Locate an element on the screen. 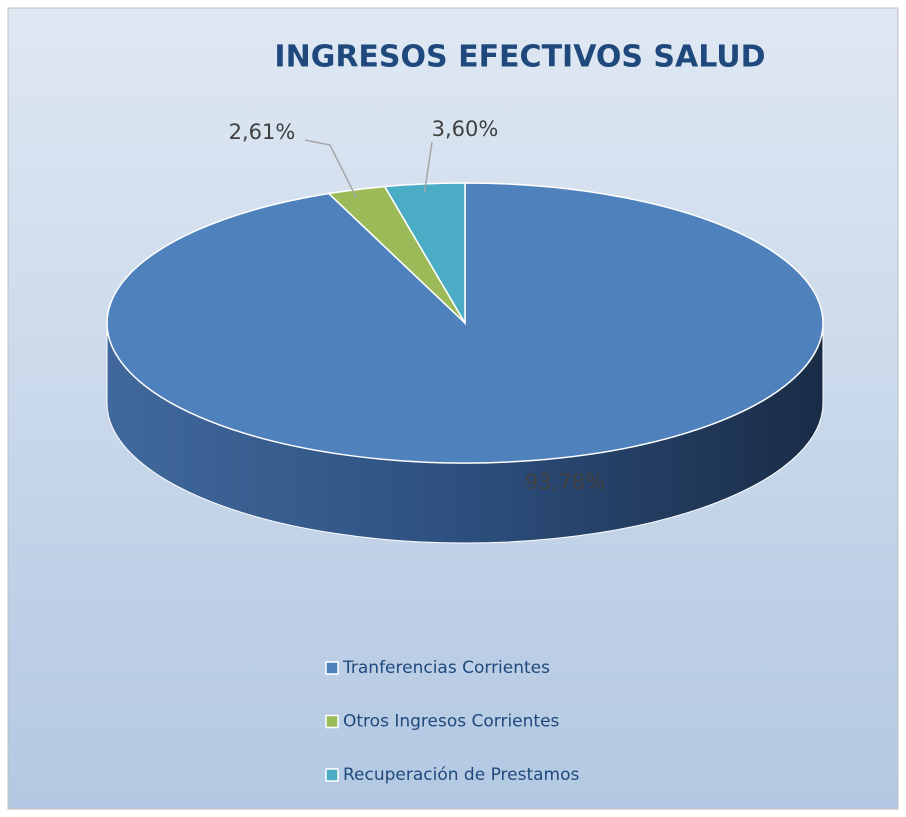 The width and height of the screenshot is (906, 817). legend-label: Recuperación de Prestamos is located at coordinates (461, 775).